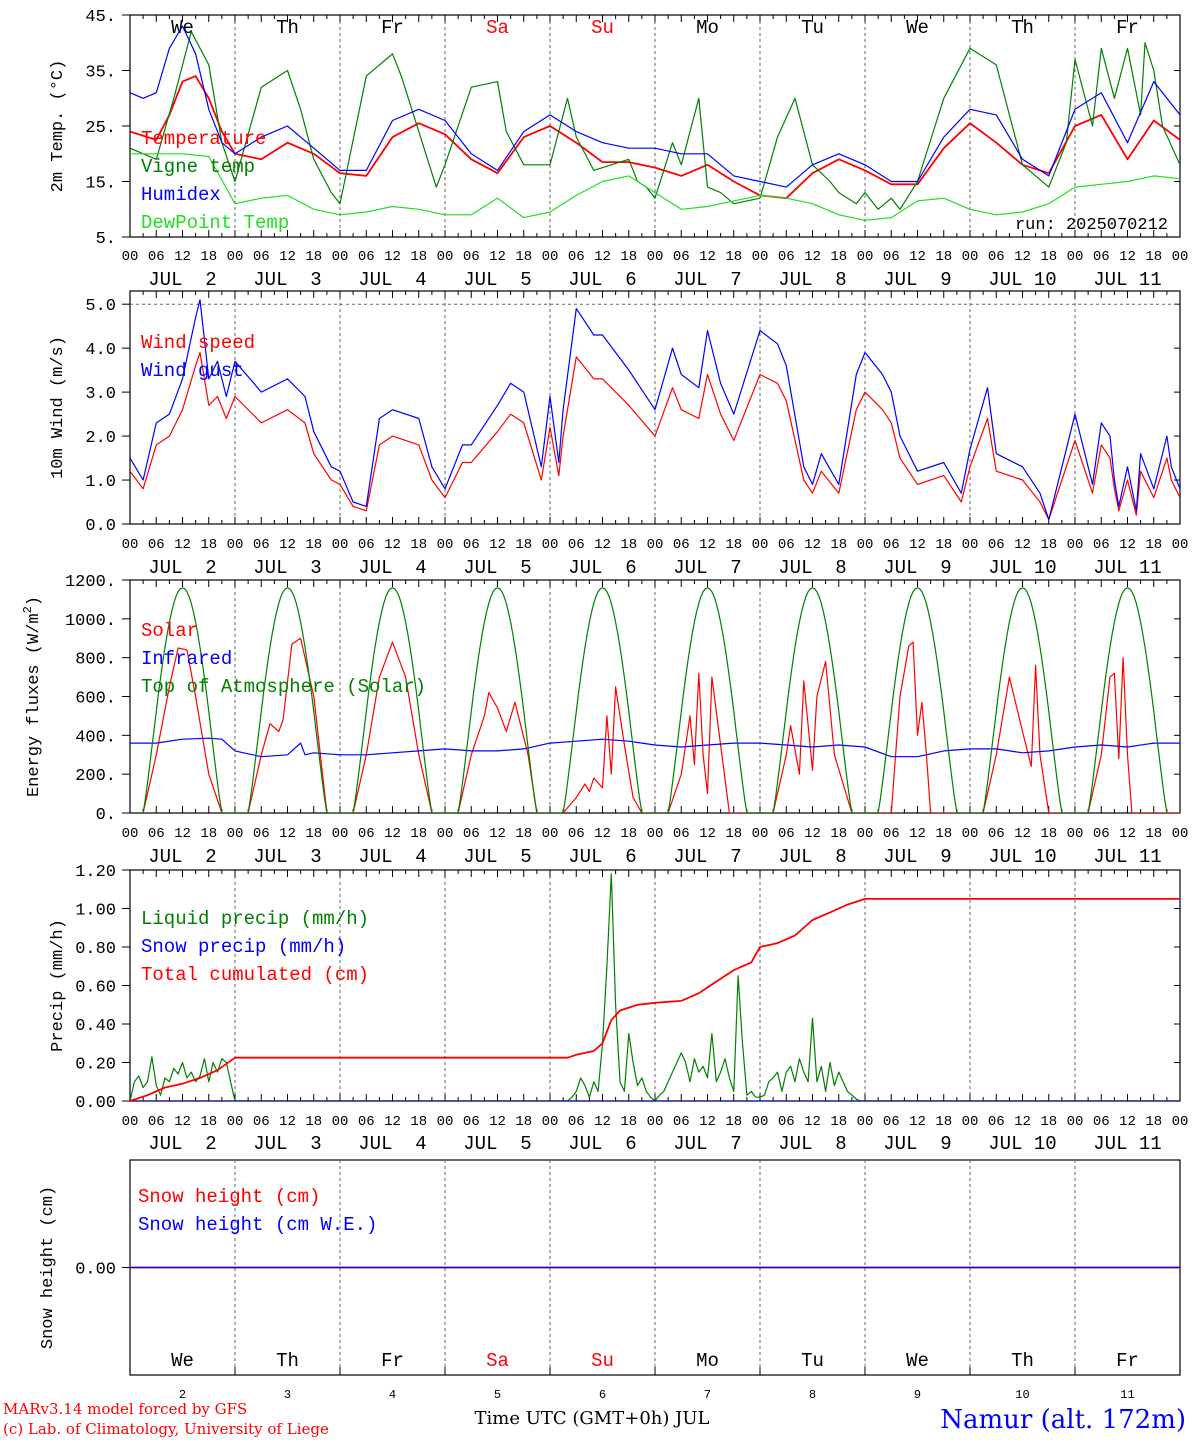  I want to click on series-line-wind-gust, so click(655, 410).